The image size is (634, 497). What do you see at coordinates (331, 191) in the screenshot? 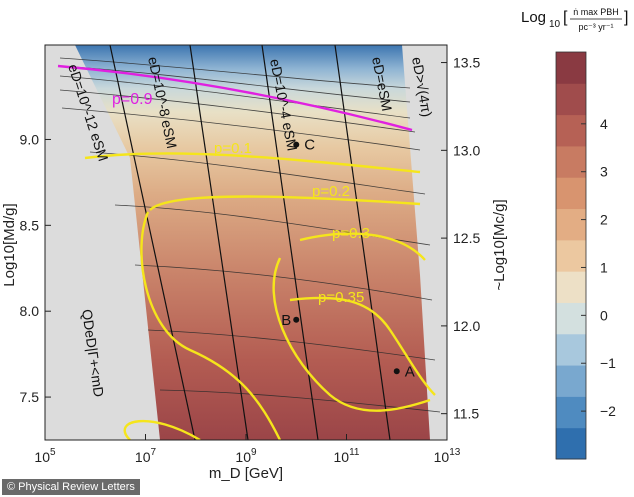
I see `p-0.2-label: p=0.2` at bounding box center [331, 191].